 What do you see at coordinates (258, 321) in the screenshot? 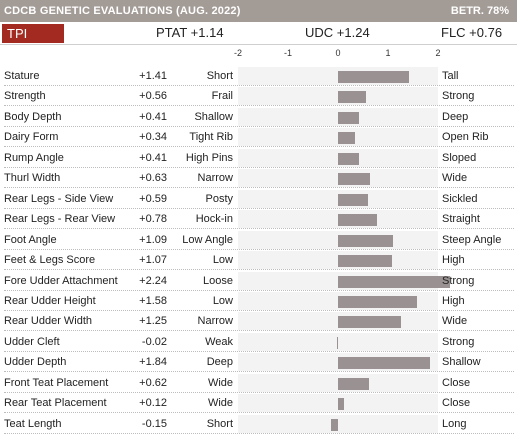
I see `trait-row: Rear Udder Width +1.25 Narrow Wide` at bounding box center [258, 321].